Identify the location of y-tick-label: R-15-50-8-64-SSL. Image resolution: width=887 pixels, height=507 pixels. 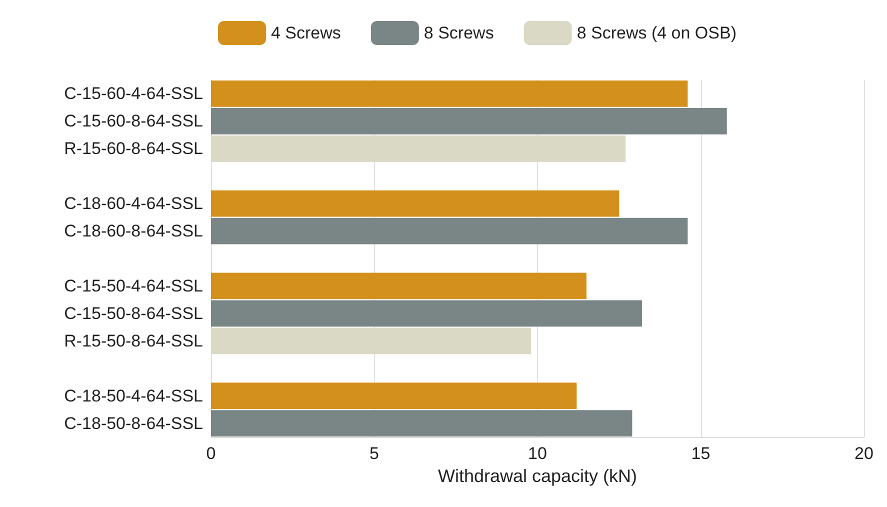
(133, 340).